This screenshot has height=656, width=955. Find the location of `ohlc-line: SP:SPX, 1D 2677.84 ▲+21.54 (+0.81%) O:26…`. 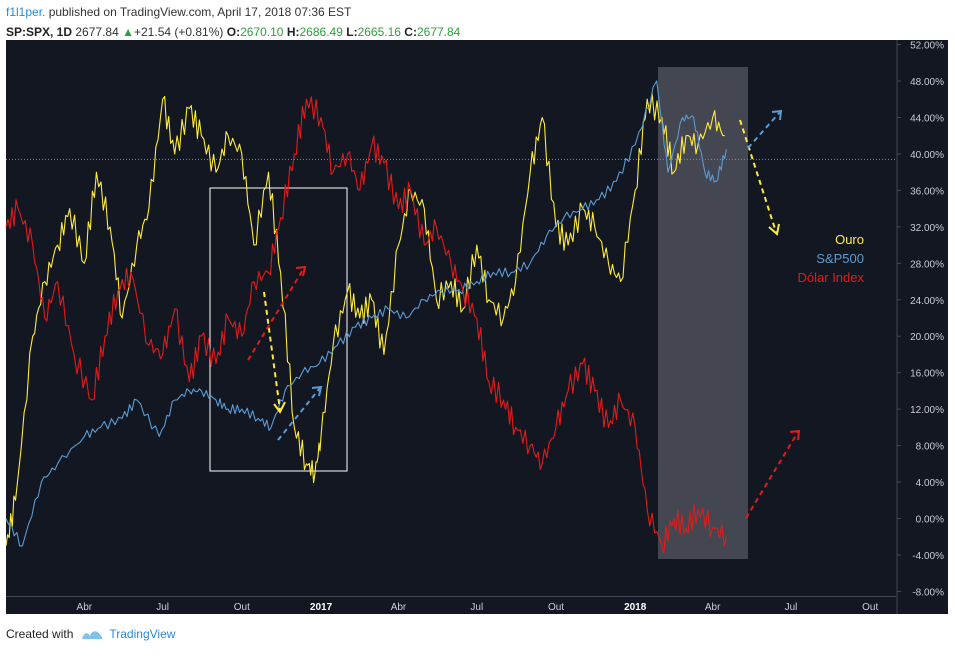

ohlc-line: SP:SPX, 1D 2677.84 ▲+21.54 (+0.81%) O:26… is located at coordinates (476, 32).